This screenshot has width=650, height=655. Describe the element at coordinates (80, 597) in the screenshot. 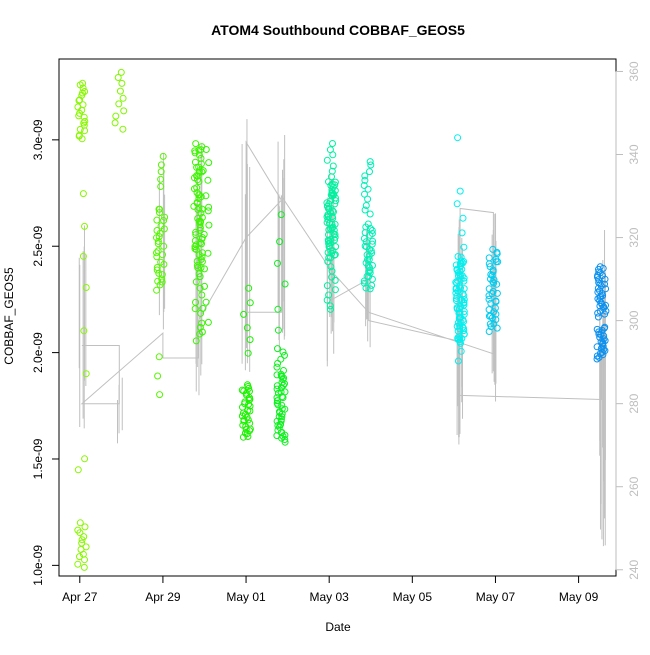

I see `x-tick-label: Apr 27` at that location.